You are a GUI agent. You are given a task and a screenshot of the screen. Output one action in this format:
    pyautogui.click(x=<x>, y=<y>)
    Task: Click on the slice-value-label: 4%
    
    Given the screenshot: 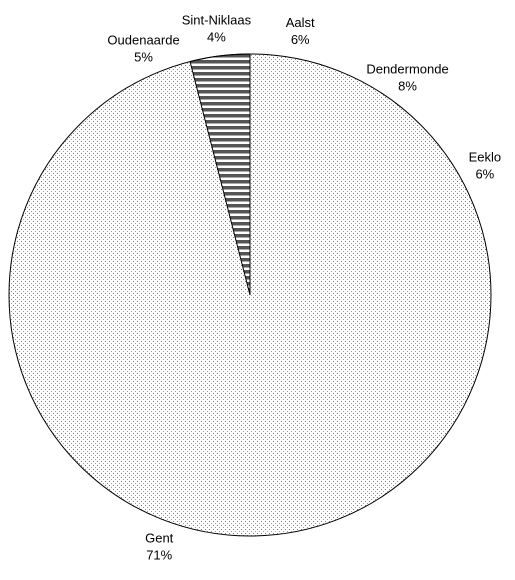 What is the action you would take?
    pyautogui.click(x=216, y=37)
    